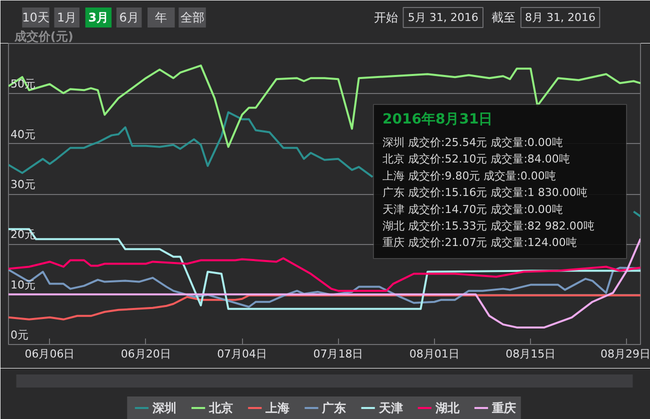  What do you see at coordinates (386, 17) in the screenshot?
I see `text: 开始` at bounding box center [386, 17].